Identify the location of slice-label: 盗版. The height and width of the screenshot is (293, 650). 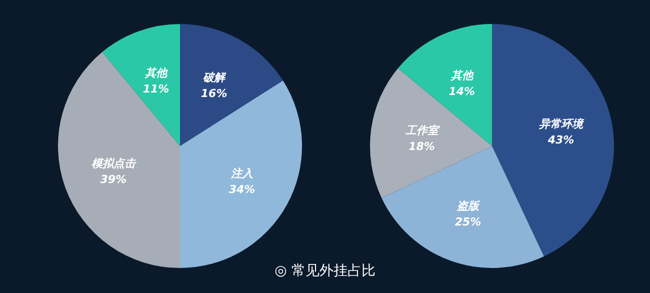
(469, 206).